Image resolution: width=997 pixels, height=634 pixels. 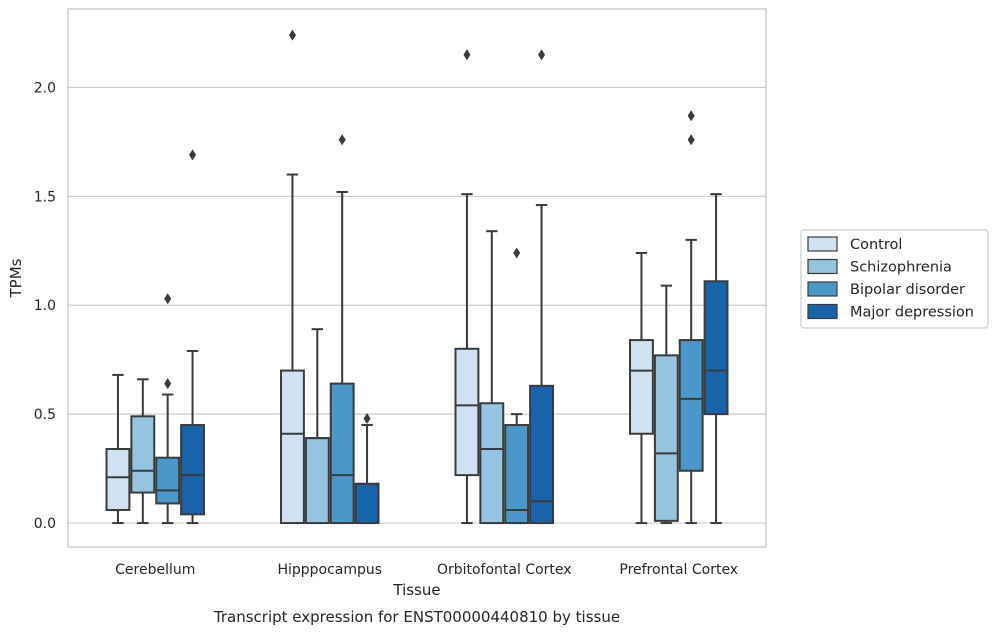 I want to click on legend-label: Major depression, so click(x=912, y=313).